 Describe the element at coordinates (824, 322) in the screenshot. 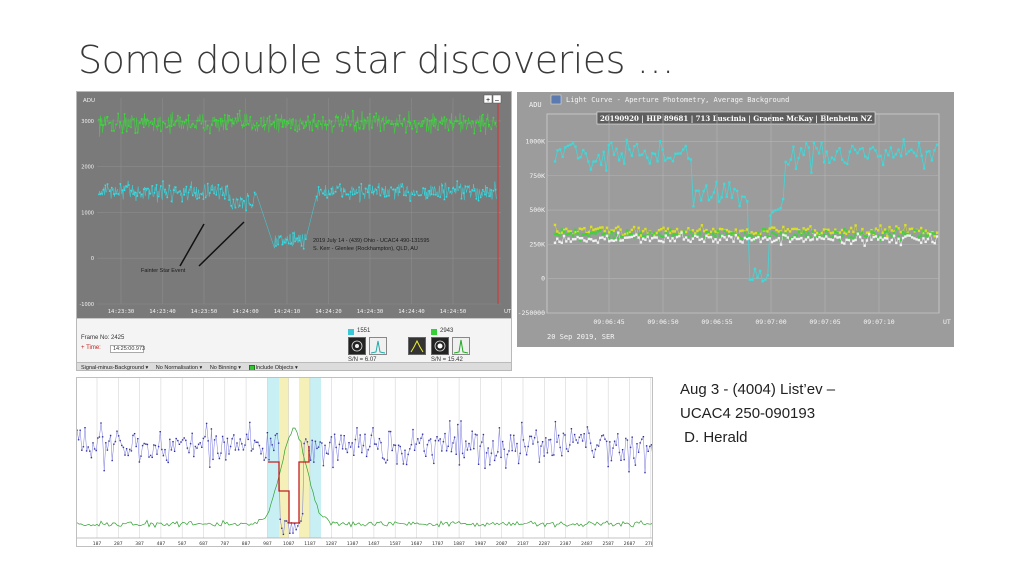

I see `panel2-x-tick-label: 09:07:05` at that location.